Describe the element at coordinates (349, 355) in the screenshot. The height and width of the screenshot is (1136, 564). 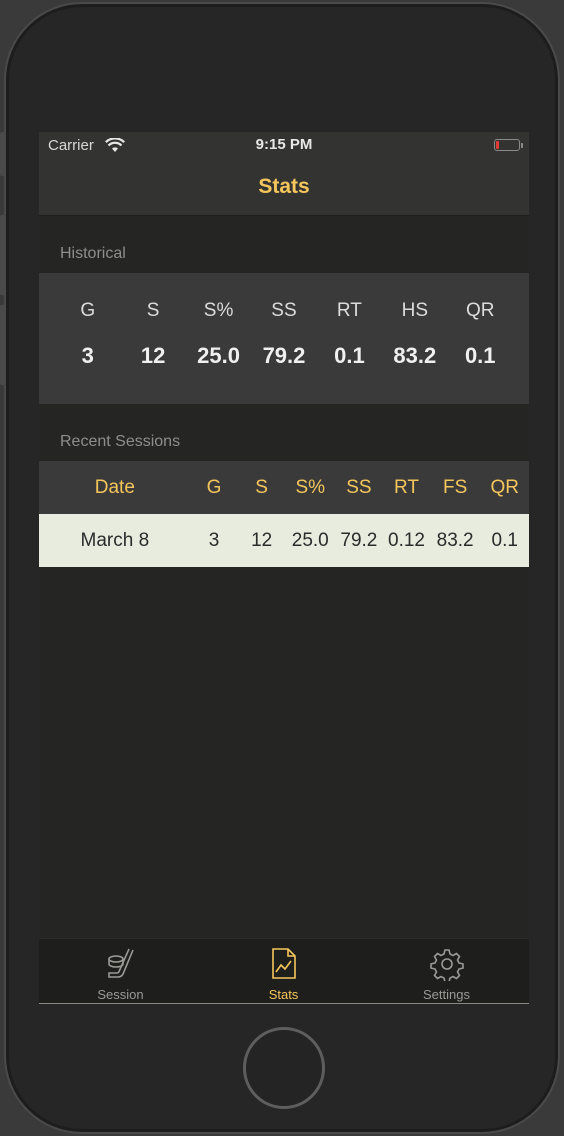
I see `hist-val-rt: 0.1` at that location.